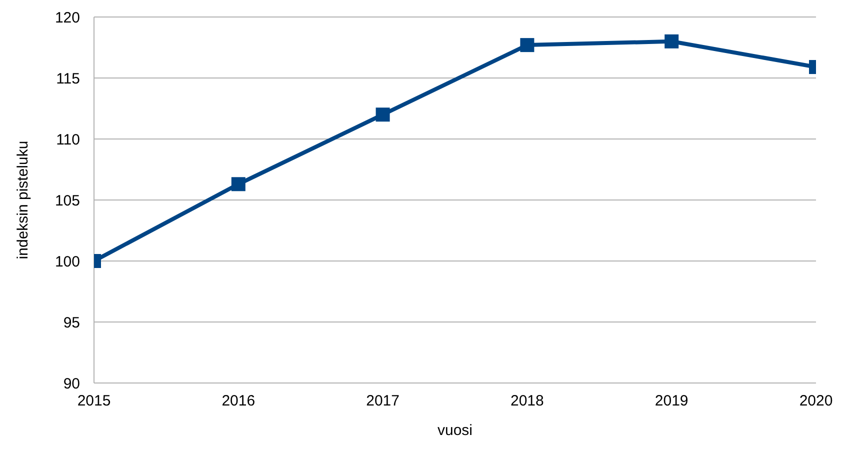  Describe the element at coordinates (67, 261) in the screenshot. I see `y-tick-label: 100` at that location.